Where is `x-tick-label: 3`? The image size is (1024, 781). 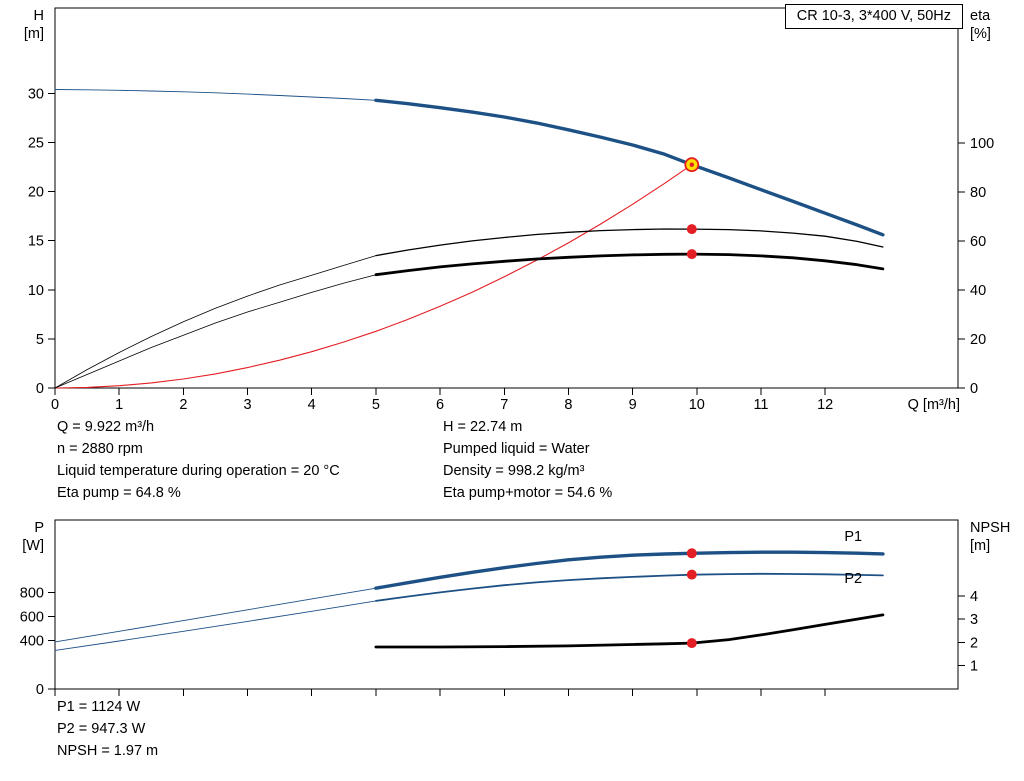 x-tick-label: 3 is located at coordinates (247, 405).